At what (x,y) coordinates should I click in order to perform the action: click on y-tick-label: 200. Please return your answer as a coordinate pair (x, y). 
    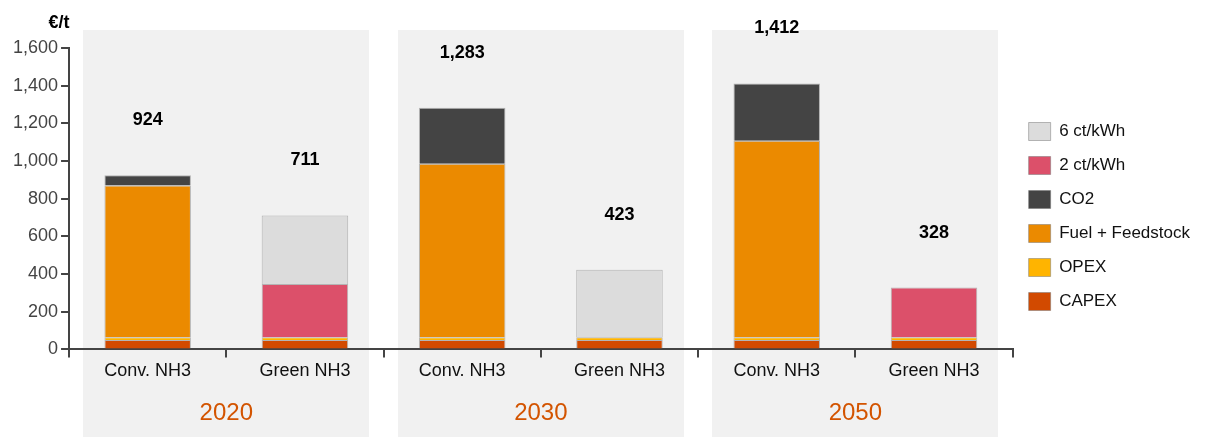
    Looking at the image, I should click on (43, 310).